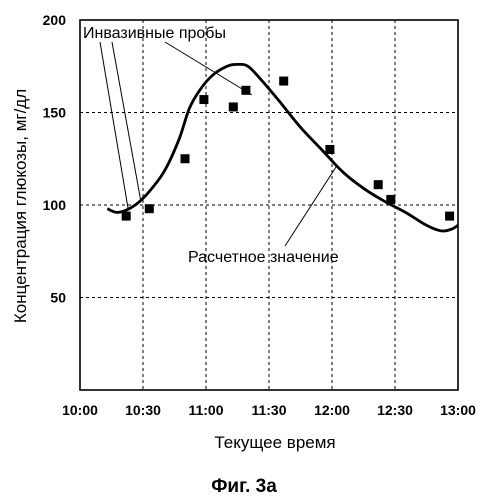  I want to click on x-tick-labels: 10:00 10:30 11:00 11:30 12:00 12:30 13:00, so click(269, 410).